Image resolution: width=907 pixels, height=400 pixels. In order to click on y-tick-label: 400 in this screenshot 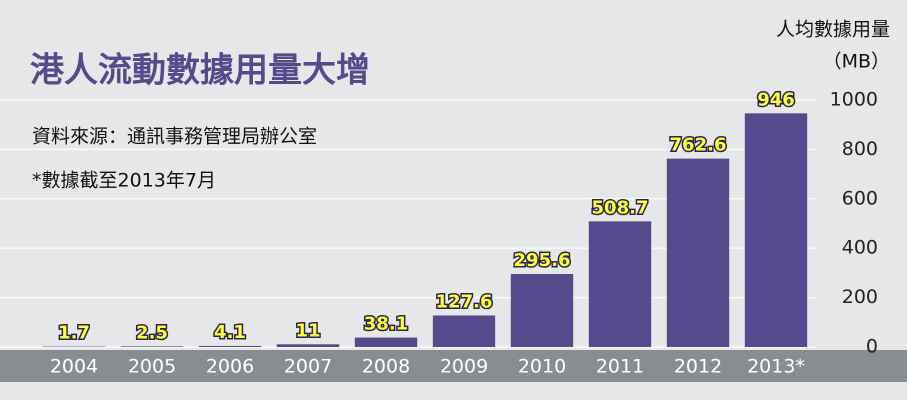, I will do `click(860, 248)`.